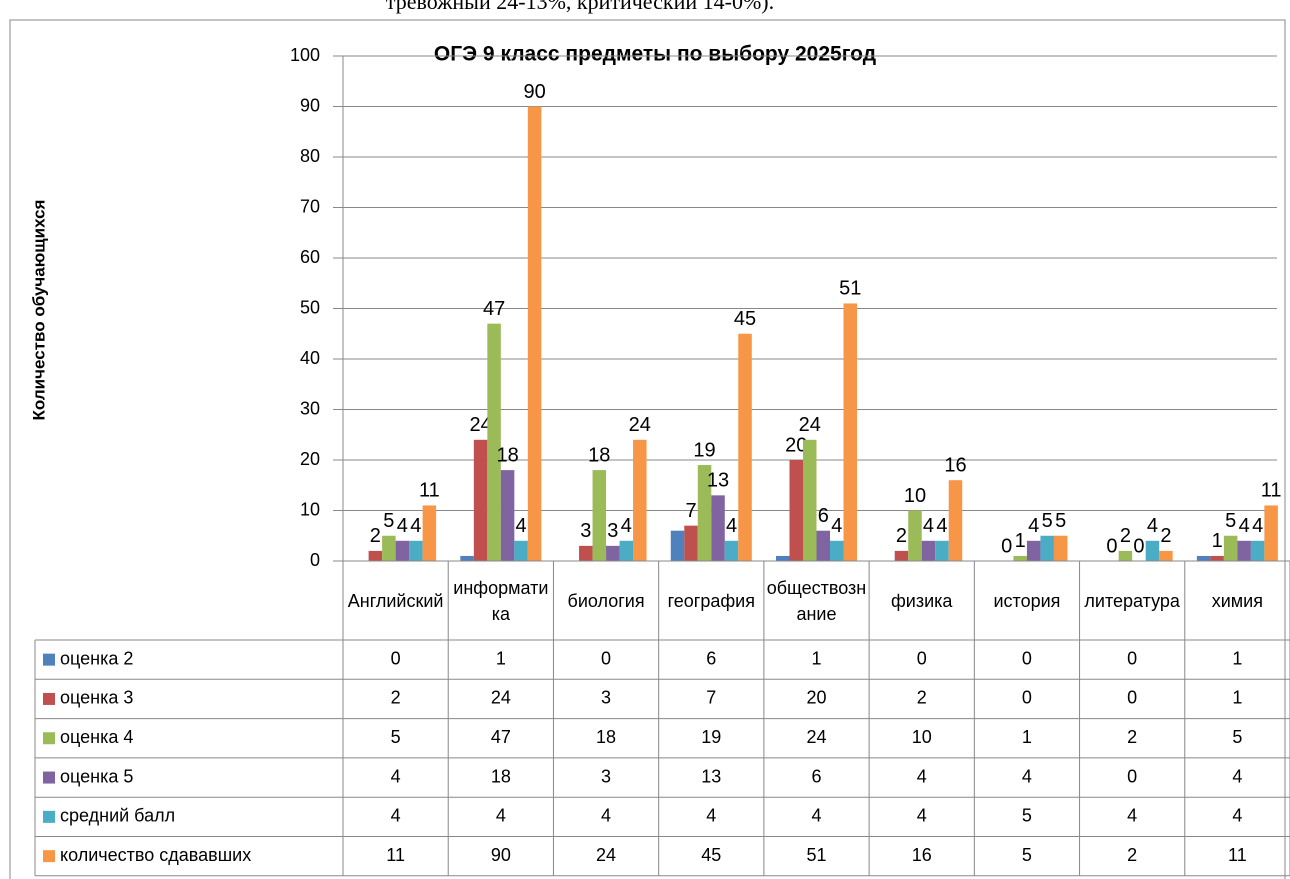 The width and height of the screenshot is (1290, 879). What do you see at coordinates (823, 516) in the screenshot?
I see `data-label: 6` at bounding box center [823, 516].